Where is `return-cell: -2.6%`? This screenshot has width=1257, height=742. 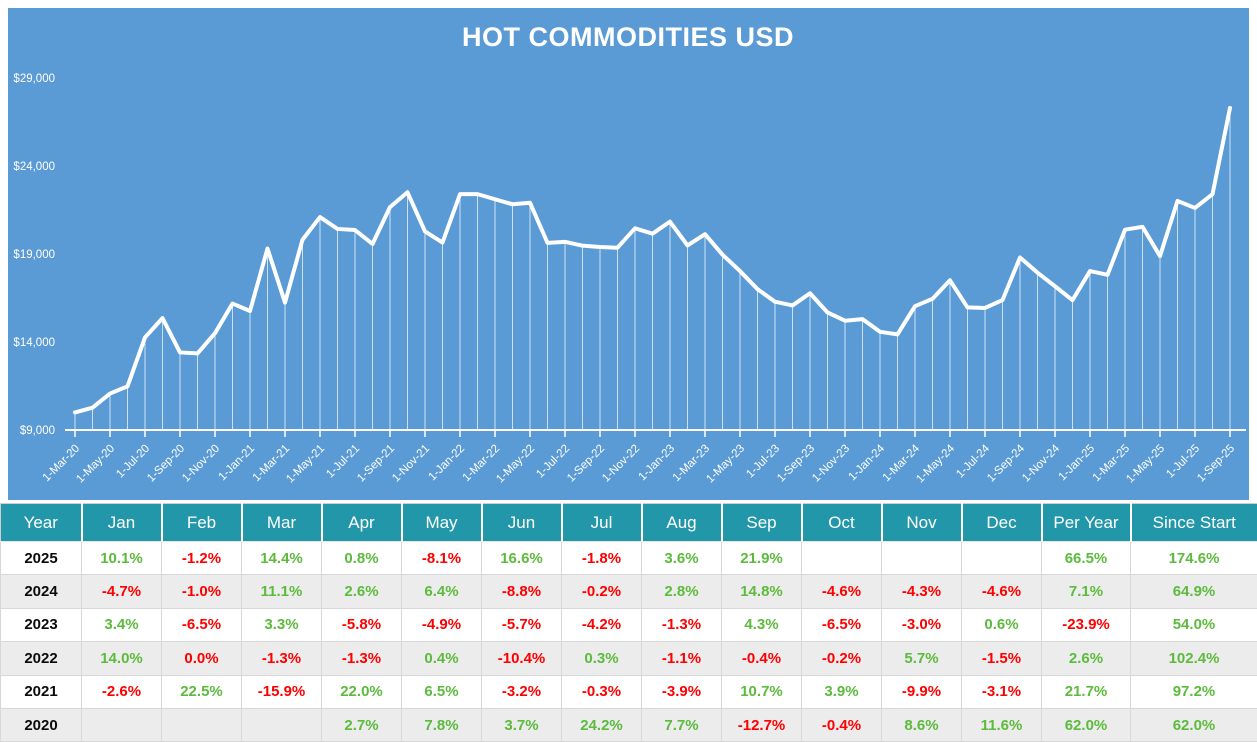 return-cell: -2.6% is located at coordinates (122, 691).